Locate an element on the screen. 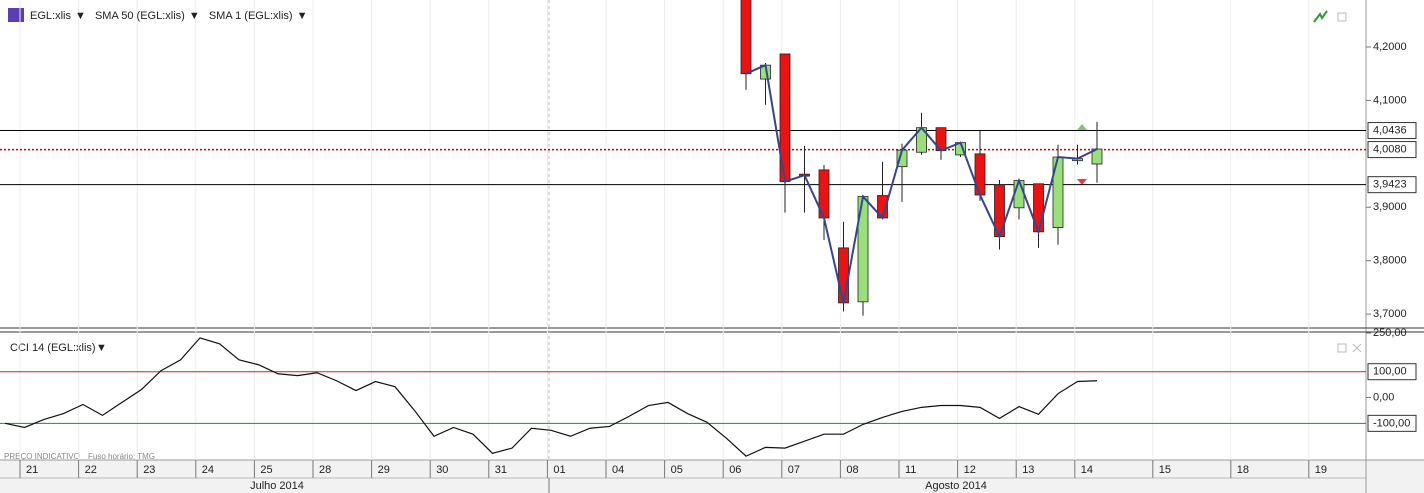 This screenshot has width=1424, height=493. x-tick-label: 15 is located at coordinates (1165, 470).